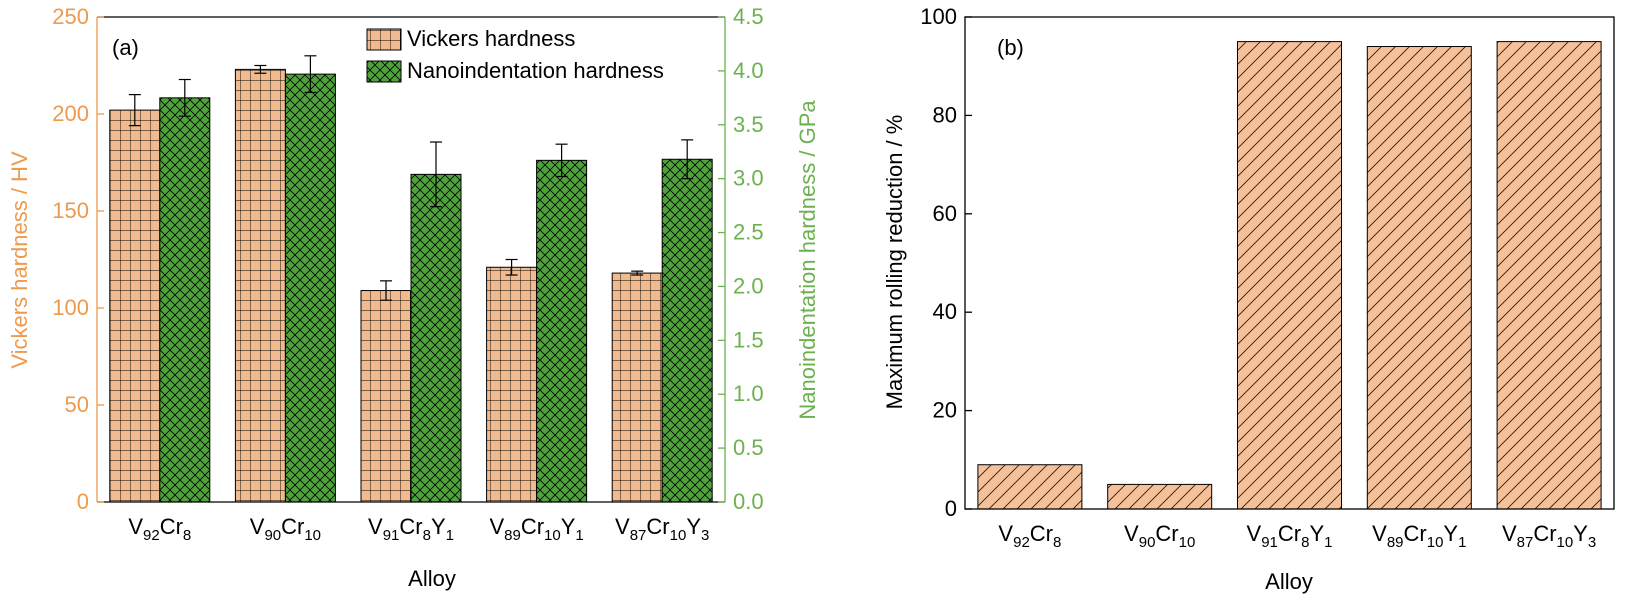  What do you see at coordinates (78, 259) in the screenshot?
I see `panel-a-left-ticks: 0 50 100 150 200 250` at bounding box center [78, 259].